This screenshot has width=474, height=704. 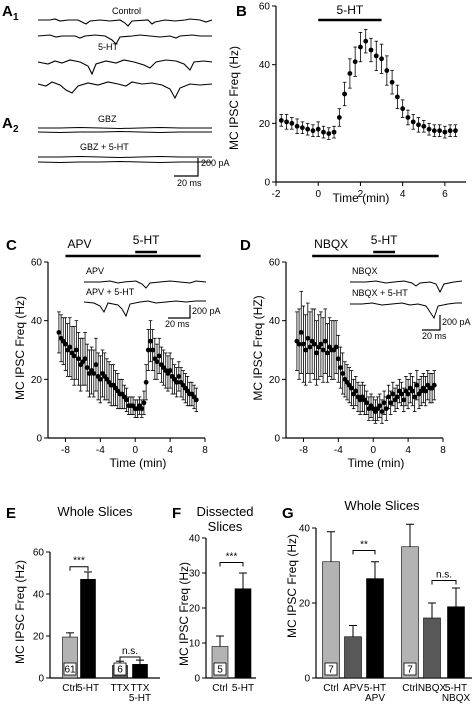 What do you see at coordinates (176, 513) in the screenshot?
I see `panel-label-f: F` at bounding box center [176, 513].